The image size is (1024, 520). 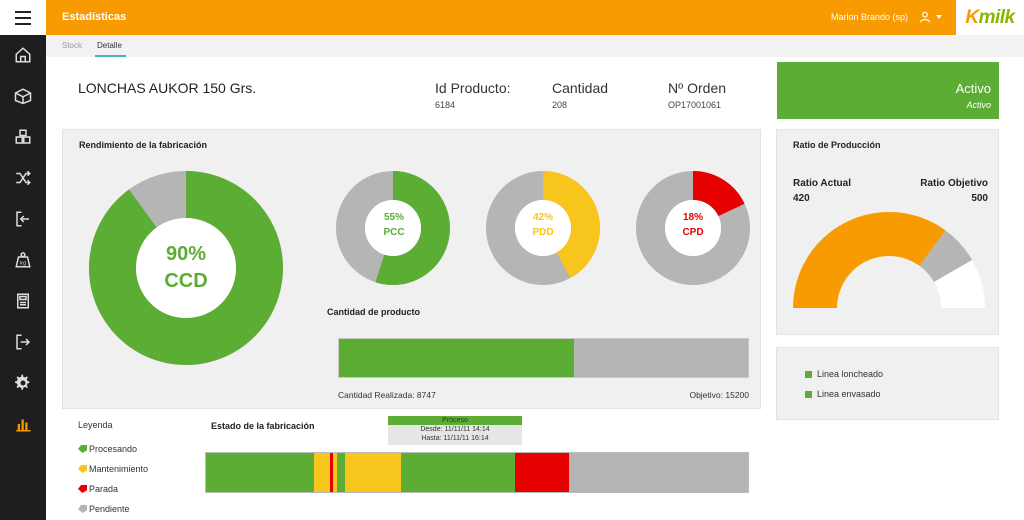 What do you see at coordinates (693, 232) in the screenshot?
I see `cpd-label: CPD` at bounding box center [693, 232].